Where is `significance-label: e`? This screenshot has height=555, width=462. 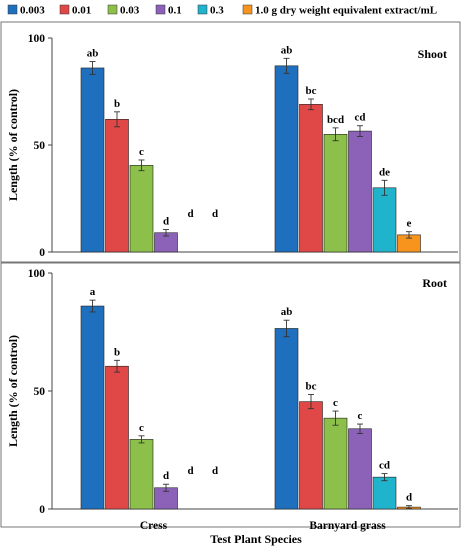
significance-label: e is located at coordinates (409, 224).